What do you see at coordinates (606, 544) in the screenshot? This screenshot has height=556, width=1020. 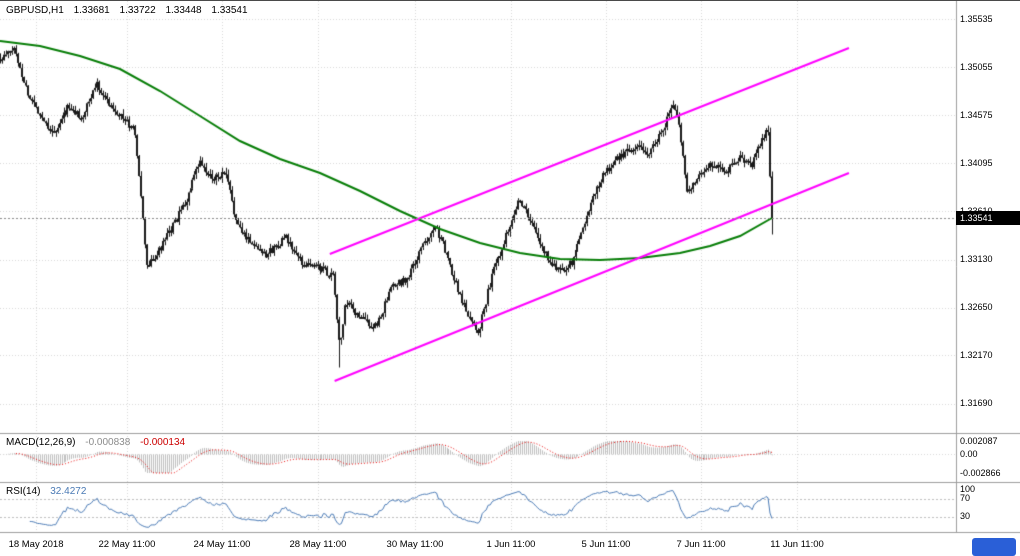 I see `time-axis-label: 5 Jun 11:00` at bounding box center [606, 544].